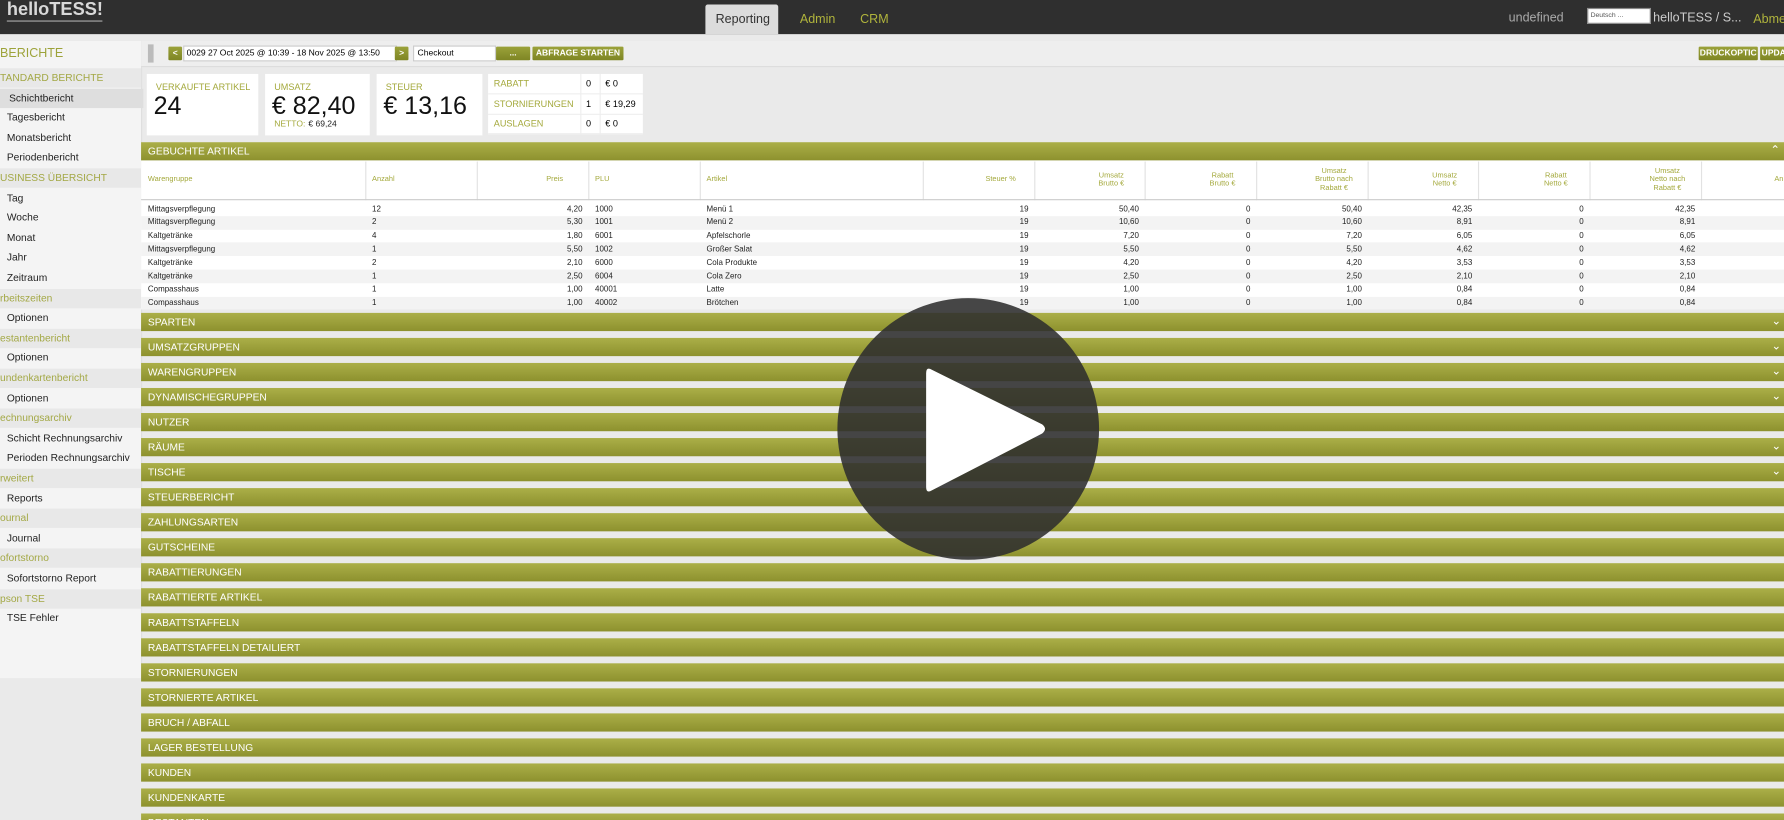 Image resolution: width=1784 pixels, height=820 pixels. Describe the element at coordinates (68, 458) in the screenshot. I see `sidebar-item: Perioden Rechnungsarchiv` at that location.